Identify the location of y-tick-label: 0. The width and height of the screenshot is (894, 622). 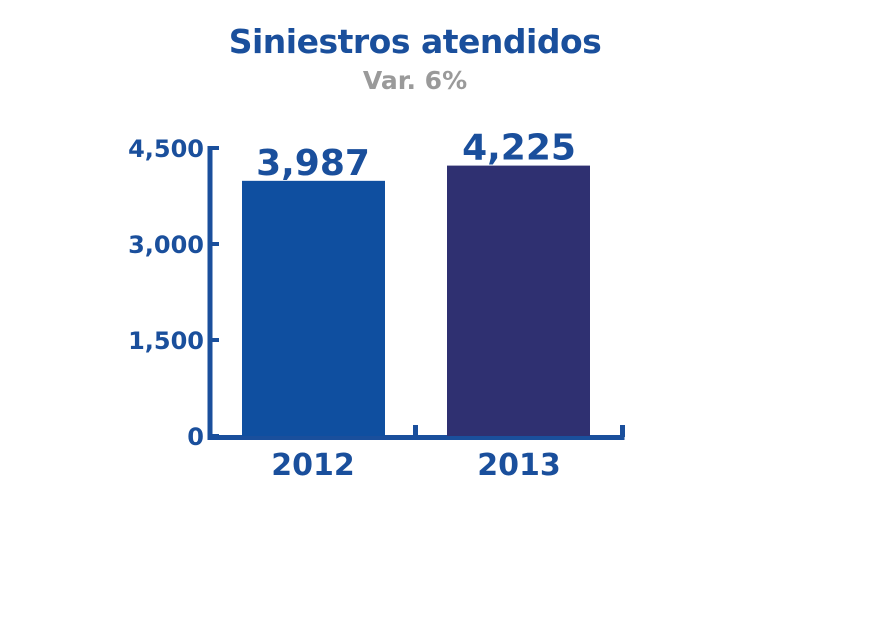
(195, 437).